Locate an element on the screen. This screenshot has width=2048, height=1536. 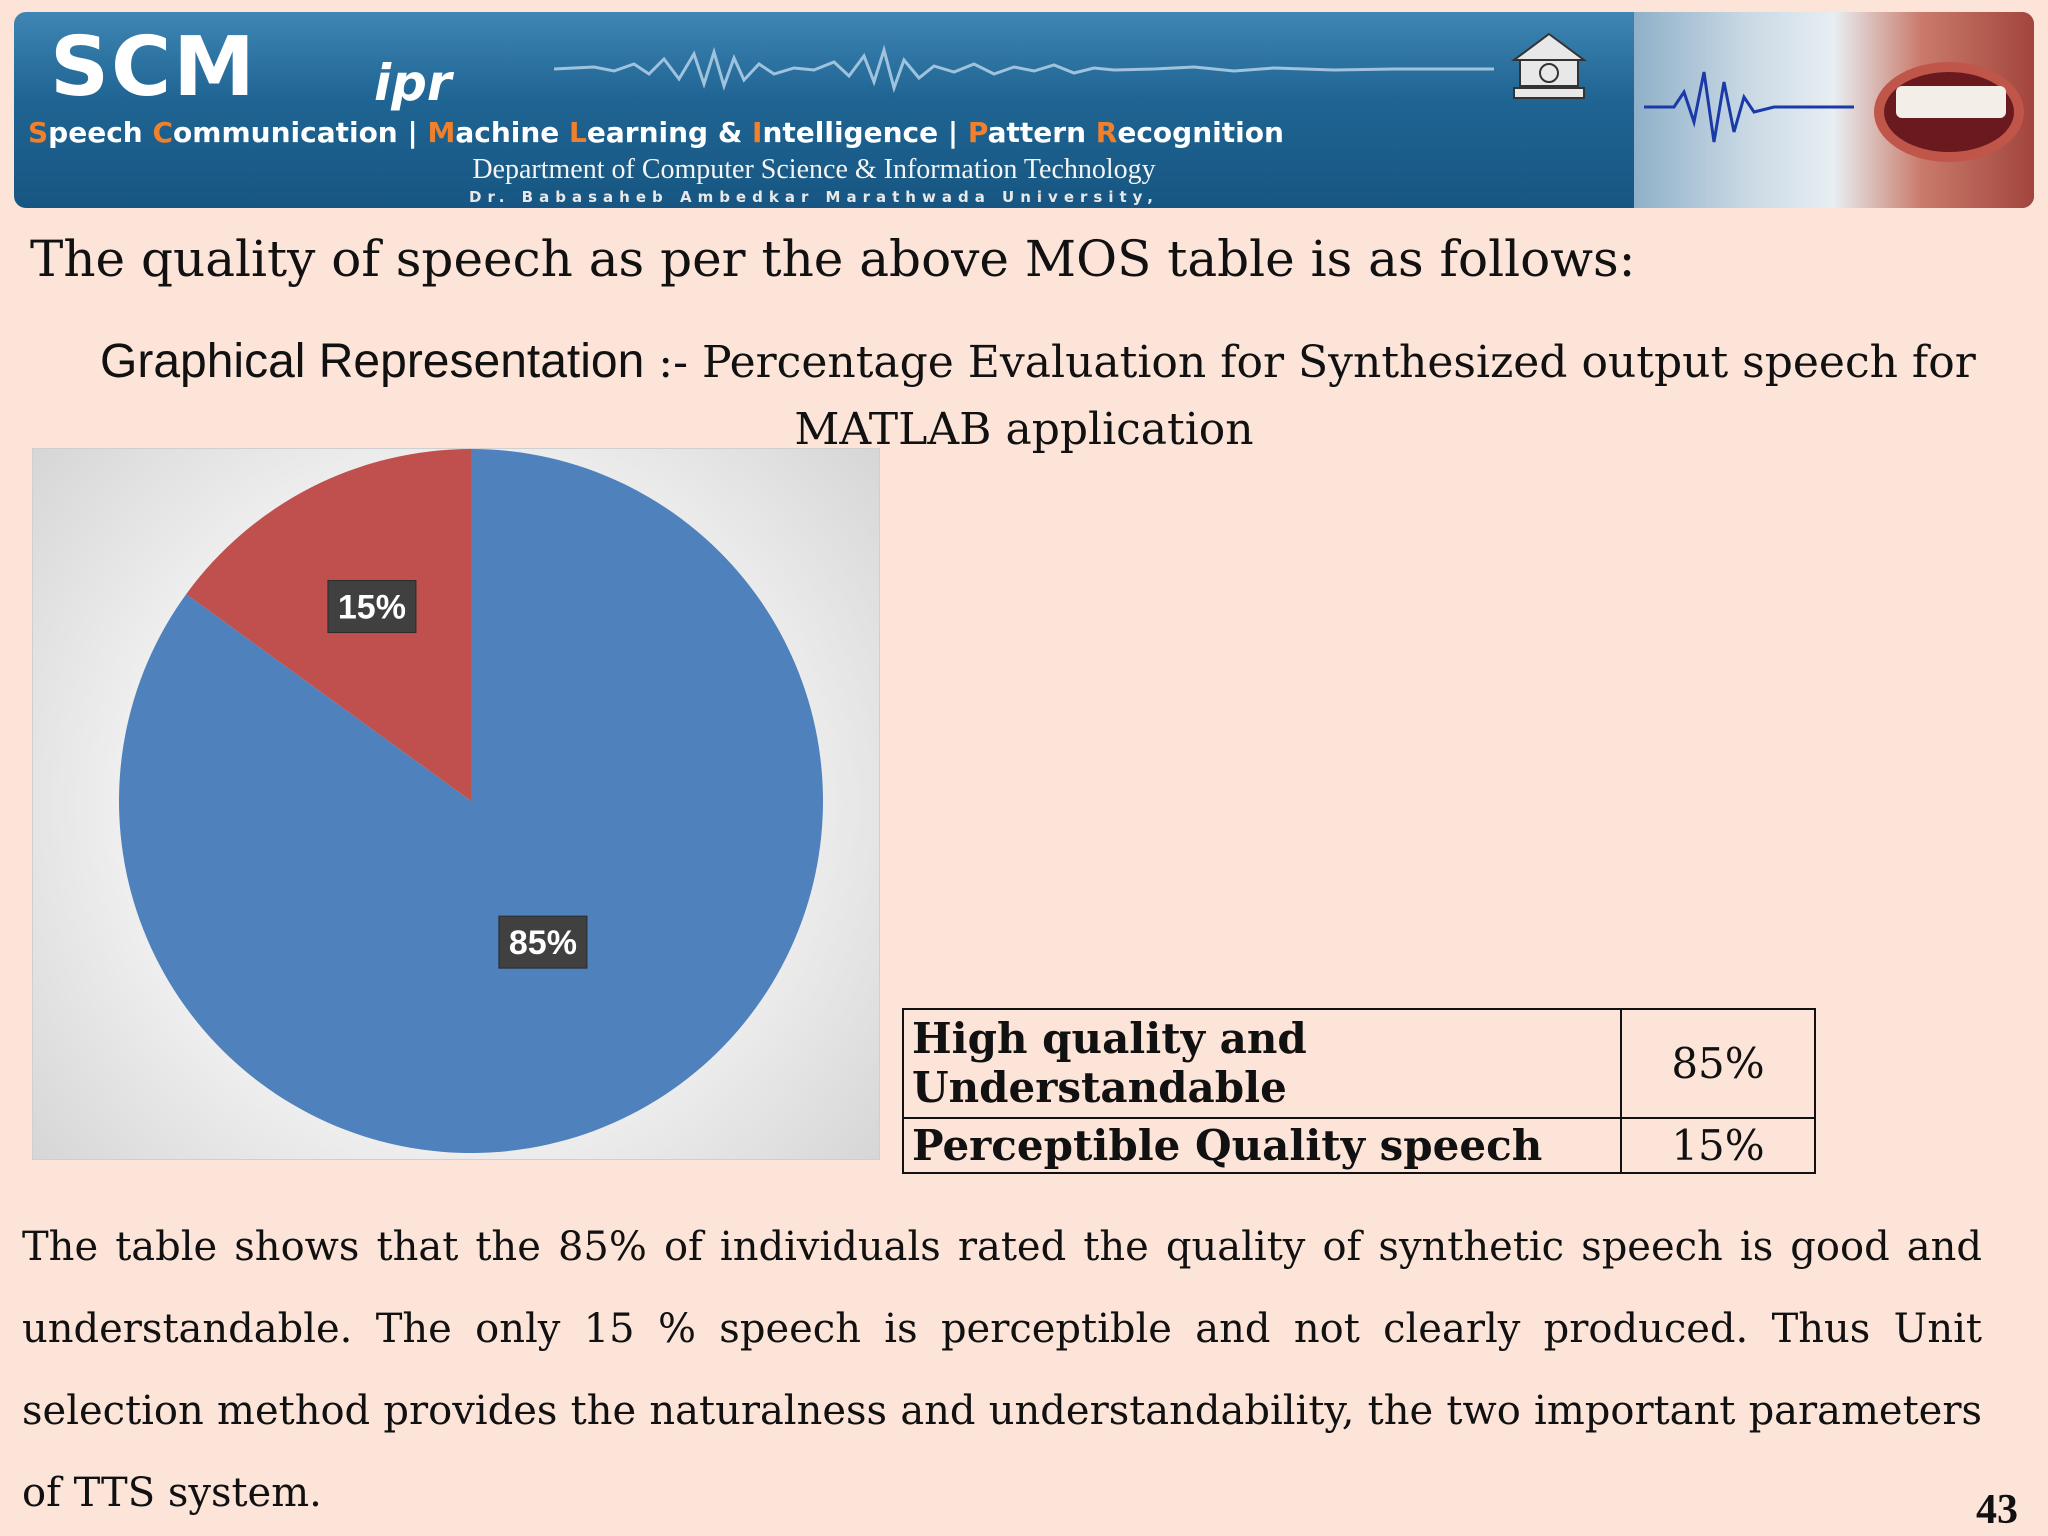
pie-label-text: 85% is located at coordinates (543, 943).